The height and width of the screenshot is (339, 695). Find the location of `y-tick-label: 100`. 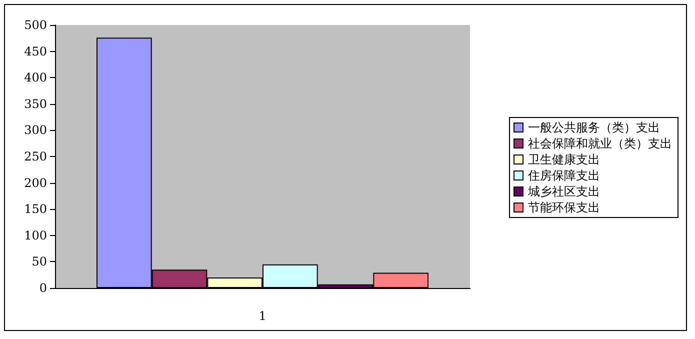

y-tick-label: 100 is located at coordinates (35, 235).